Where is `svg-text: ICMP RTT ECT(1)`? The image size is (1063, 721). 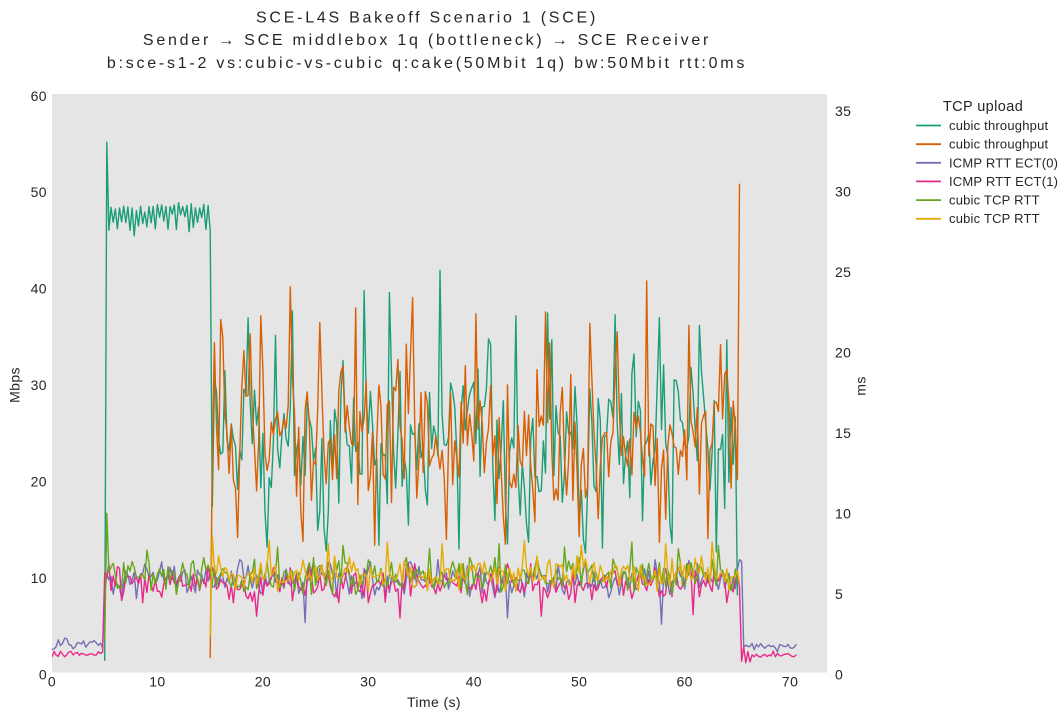
svg-text: ICMP RTT ECT(1) is located at coordinates (1003, 181).